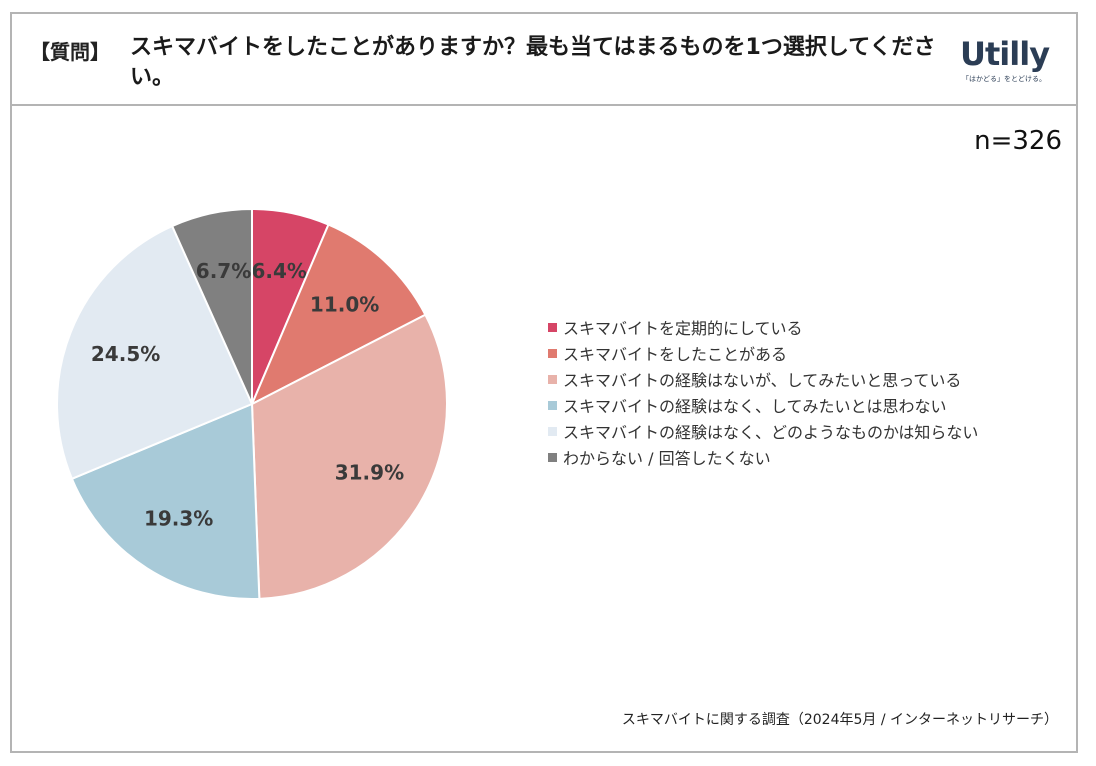 Image resolution: width=1096 pixels, height=766 pixels. What do you see at coordinates (771, 432) in the screenshot?
I see `legend-label: スキマバイトの経験はなく、どのようなものかは知らない` at bounding box center [771, 432].